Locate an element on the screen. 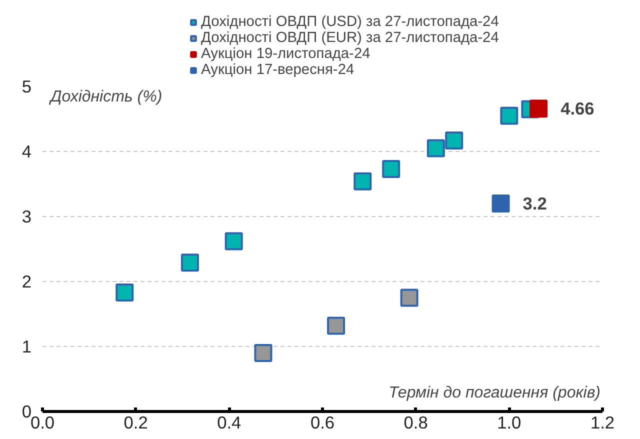 The height and width of the screenshot is (439, 640). legend-label: Дохідності ОВДП (EUR) за 27-листопада-24 is located at coordinates (350, 38).